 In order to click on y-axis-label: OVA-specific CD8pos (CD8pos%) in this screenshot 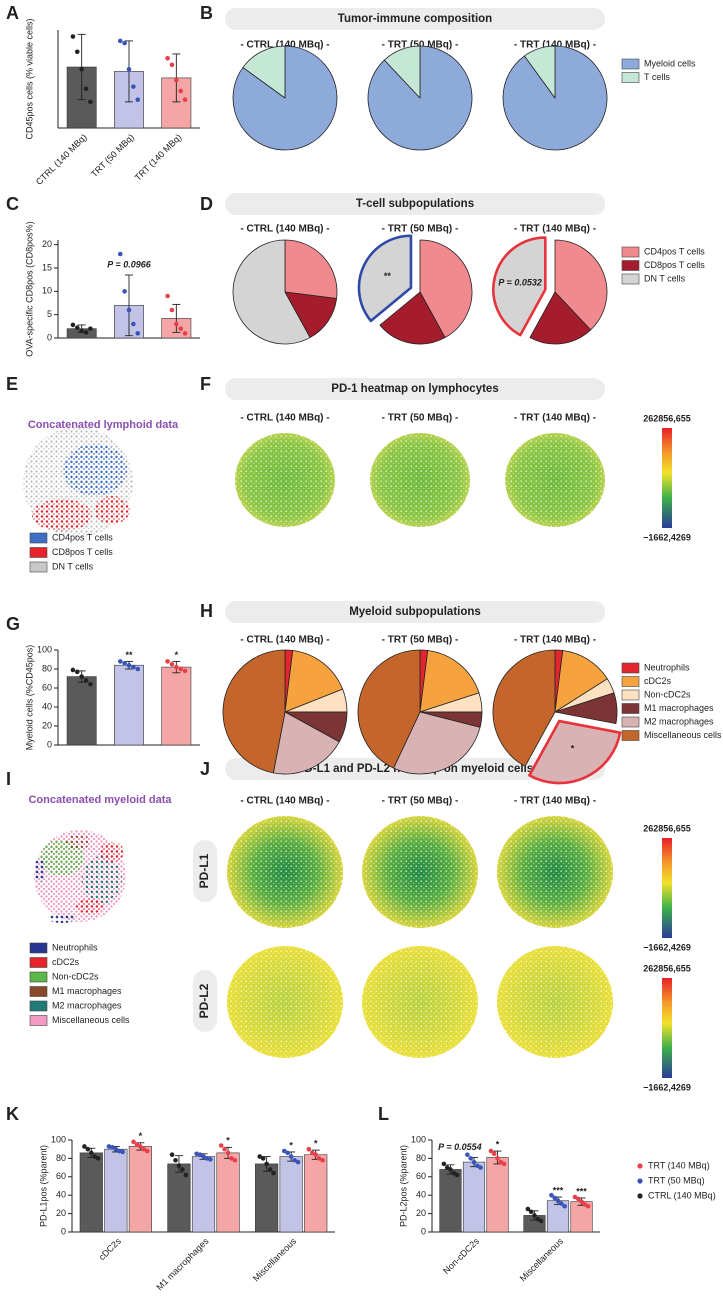, I will do `click(29, 288)`.